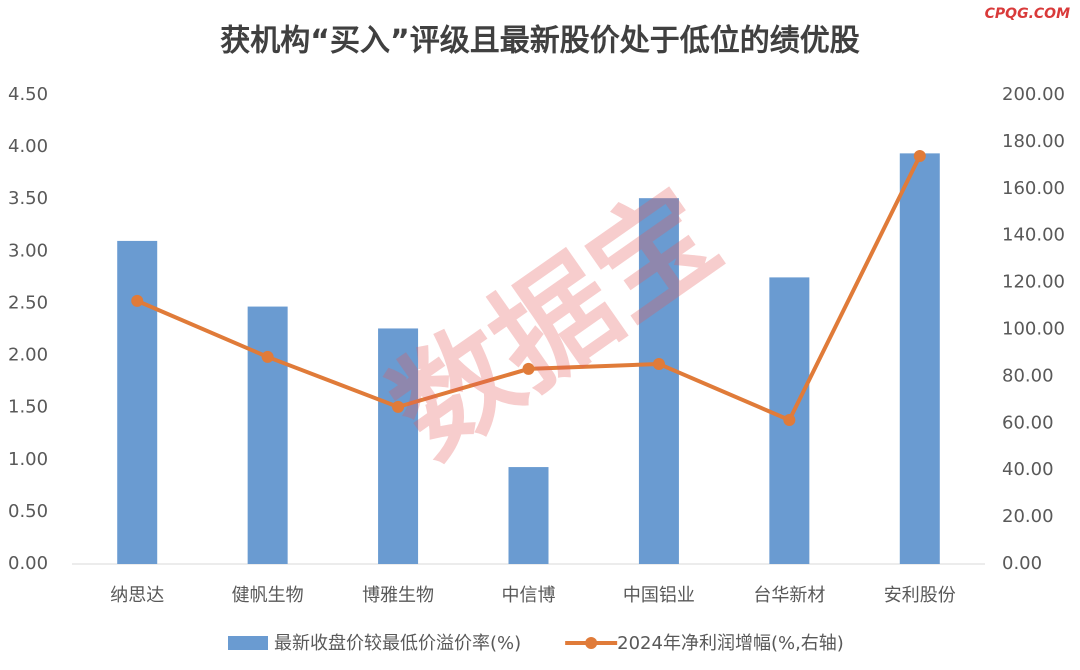 The height and width of the screenshot is (670, 1080). Describe the element at coordinates (1033, 188) in the screenshot. I see `y2-tick-label: 160.00` at that location.